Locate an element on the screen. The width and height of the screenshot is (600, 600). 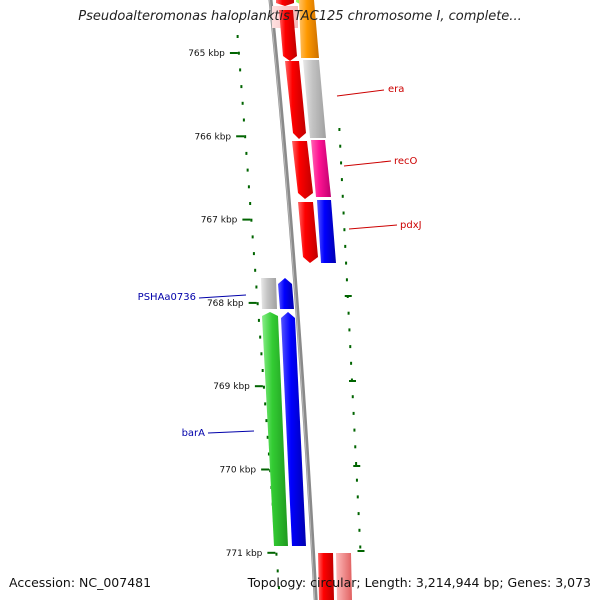
leader-line-recO is located at coordinates (367, 163).